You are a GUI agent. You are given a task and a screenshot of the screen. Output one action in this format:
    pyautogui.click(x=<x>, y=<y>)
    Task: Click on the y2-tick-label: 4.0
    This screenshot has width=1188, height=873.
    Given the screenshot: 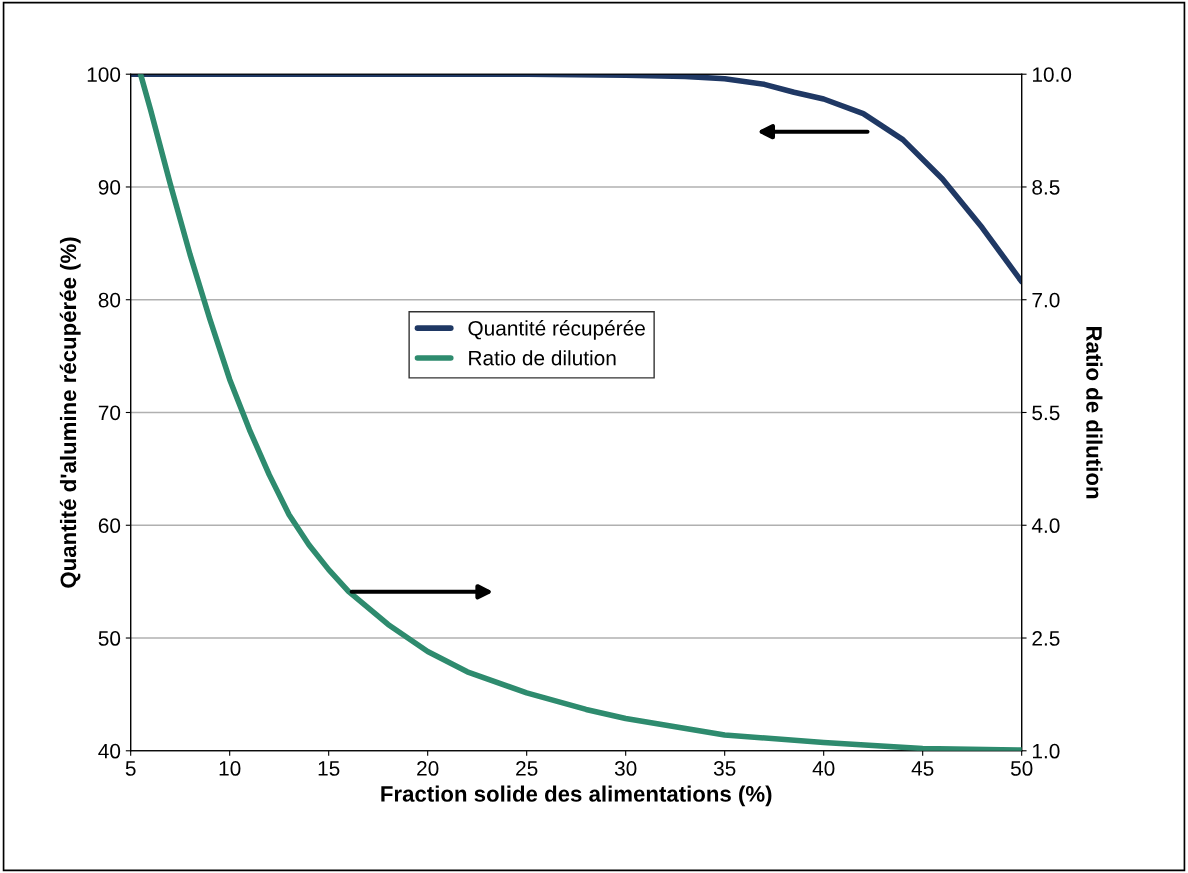 What is the action you would take?
    pyautogui.click(x=1045, y=526)
    